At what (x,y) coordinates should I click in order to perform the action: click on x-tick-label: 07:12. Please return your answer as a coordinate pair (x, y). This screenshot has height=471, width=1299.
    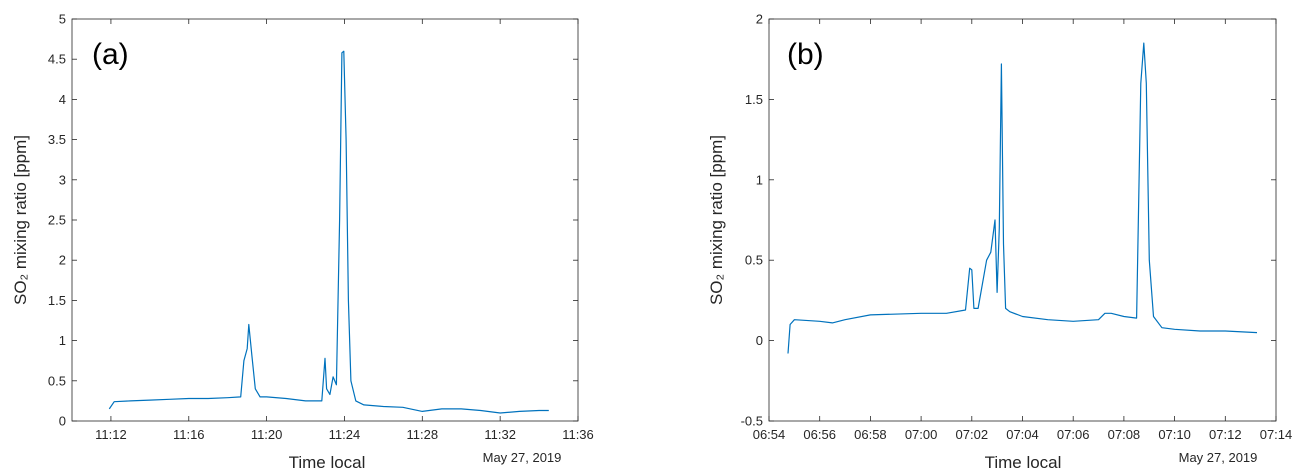
    Looking at the image, I should click on (1225, 434).